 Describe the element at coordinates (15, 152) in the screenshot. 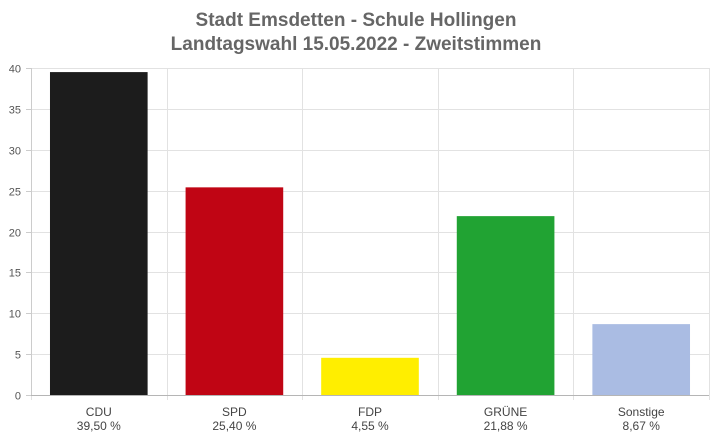

I see `y-tick-label: 30` at that location.